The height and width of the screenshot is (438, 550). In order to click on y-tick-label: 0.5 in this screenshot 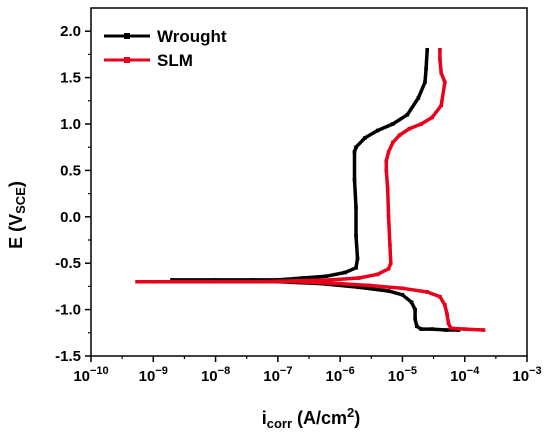, I will do `click(70, 170)`.